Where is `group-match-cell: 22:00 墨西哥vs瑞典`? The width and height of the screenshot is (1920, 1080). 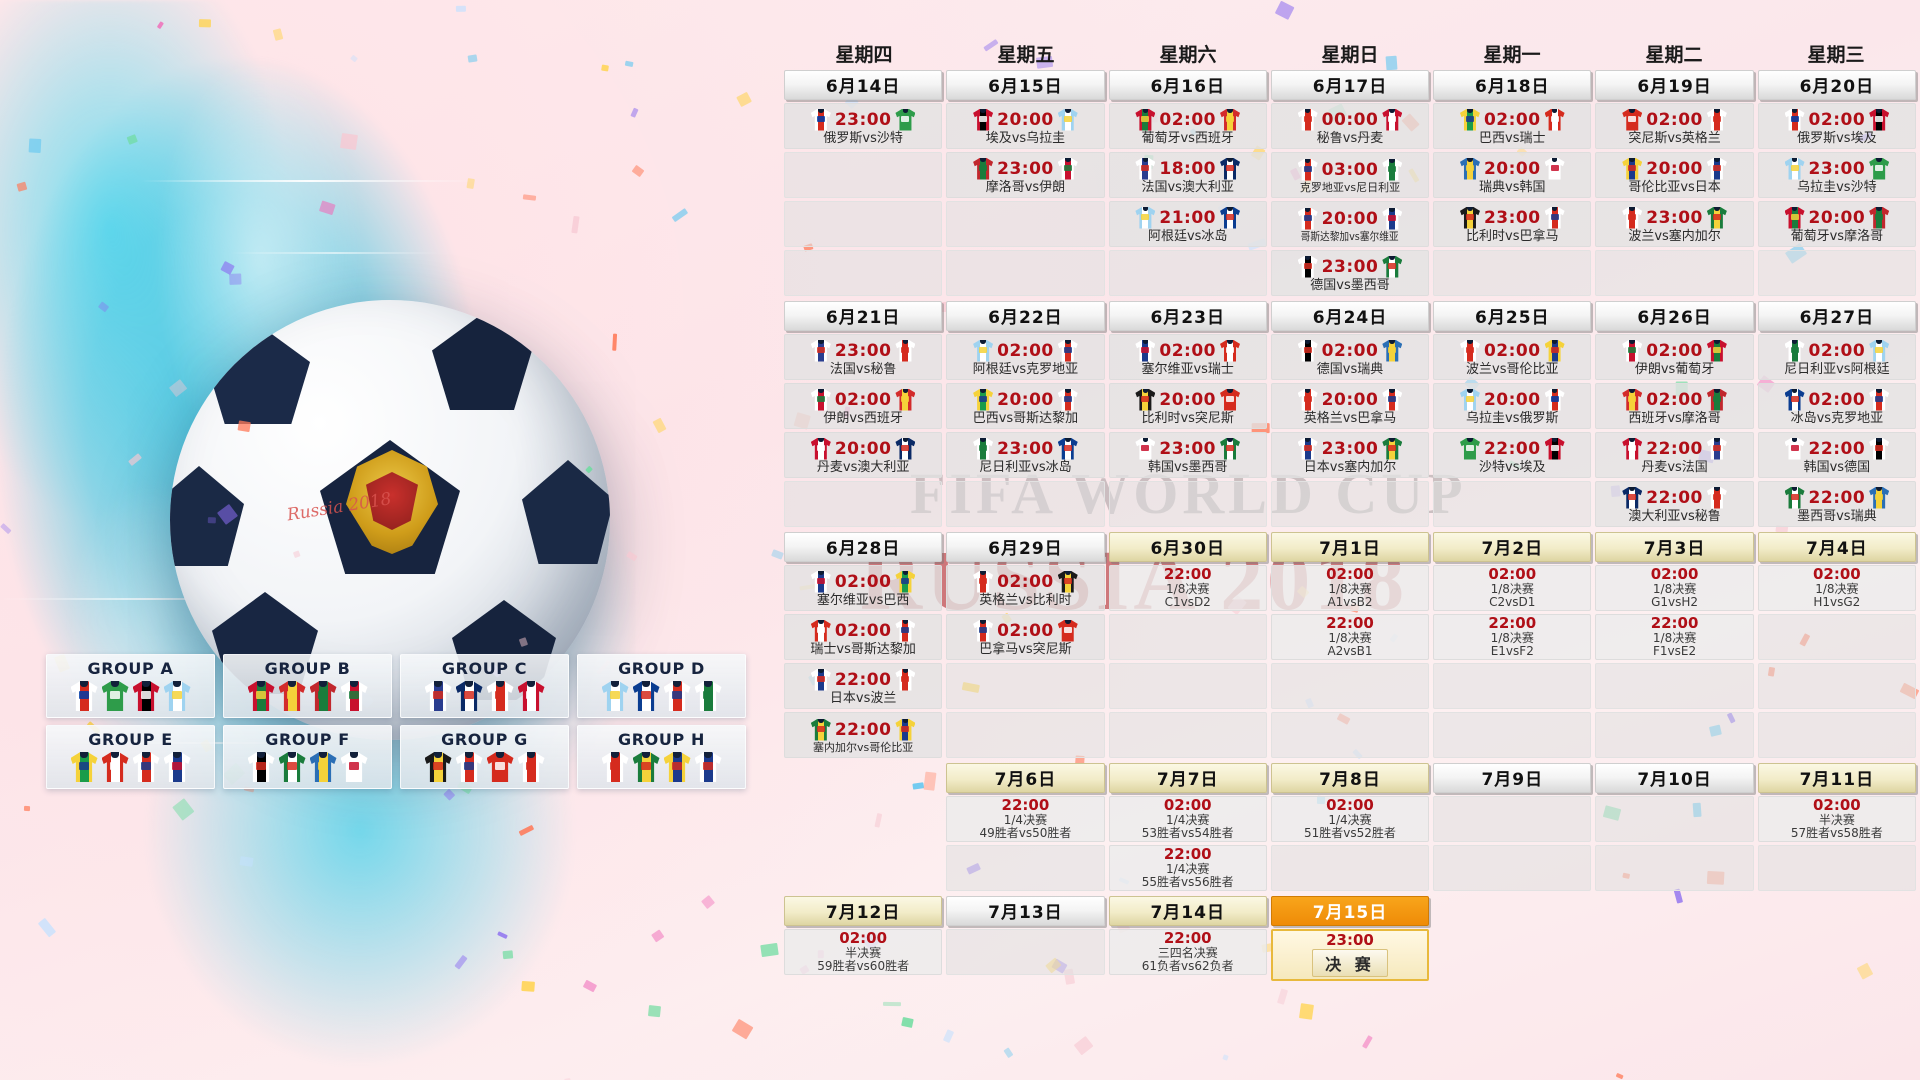 group-match-cell: 22:00 墨西哥vs瑞典 is located at coordinates (1836, 504).